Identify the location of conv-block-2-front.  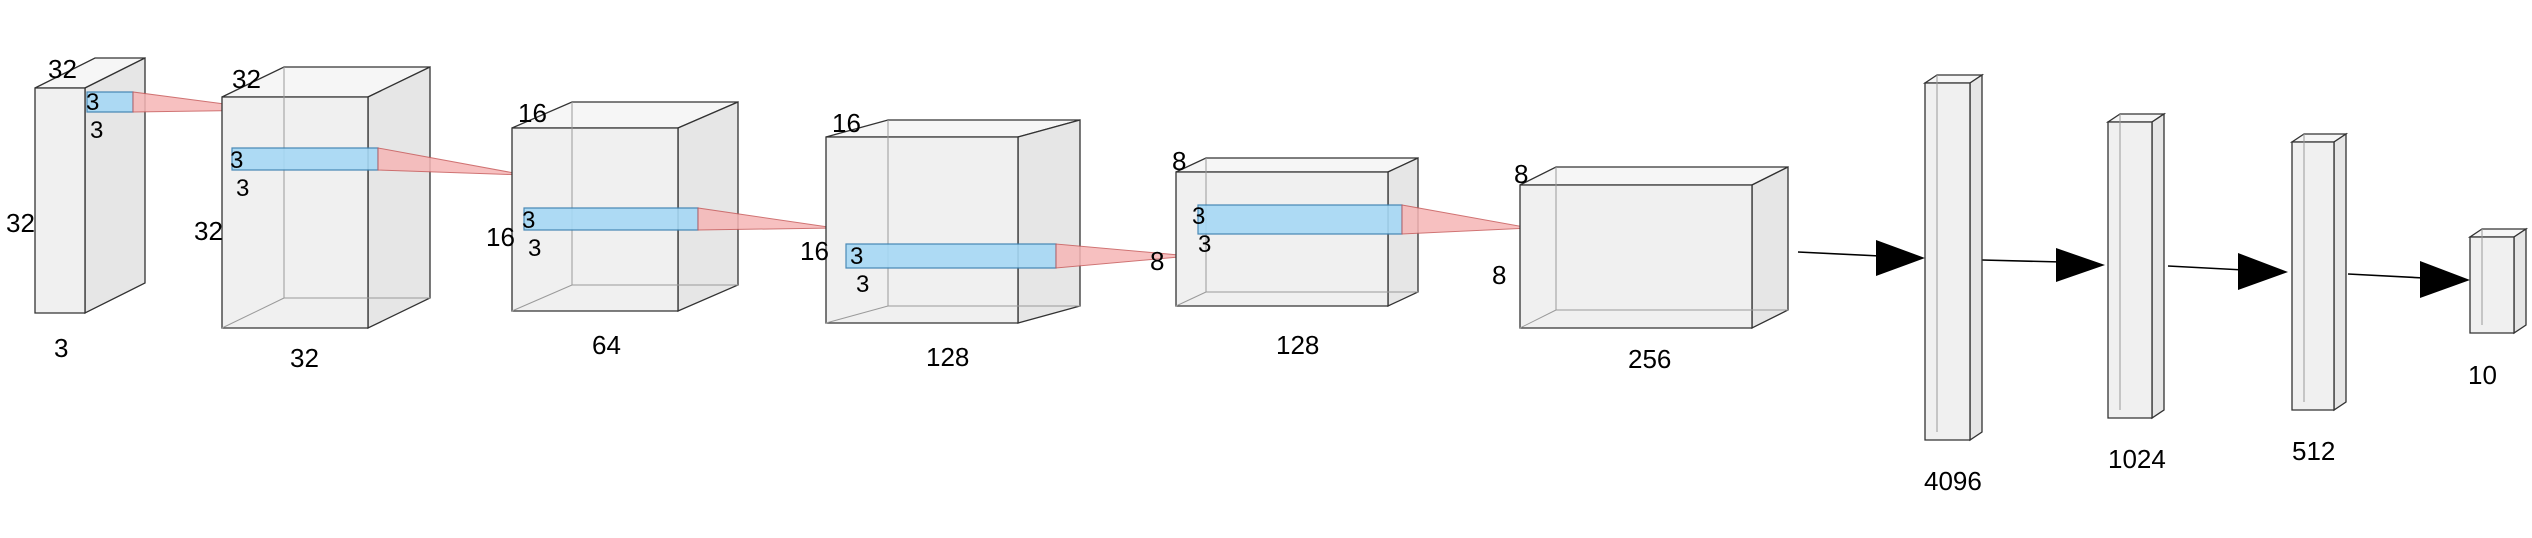
(295, 212).